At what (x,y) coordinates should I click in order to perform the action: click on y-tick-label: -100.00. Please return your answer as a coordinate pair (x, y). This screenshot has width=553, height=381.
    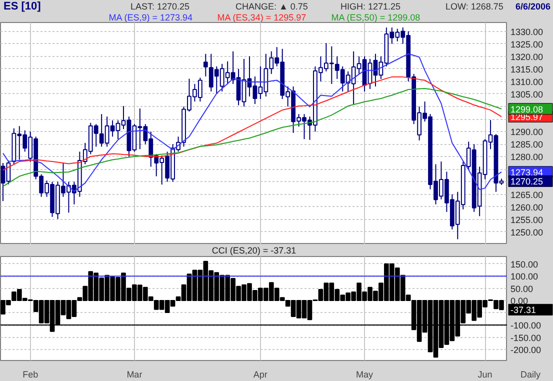
    Looking at the image, I should click on (526, 325).